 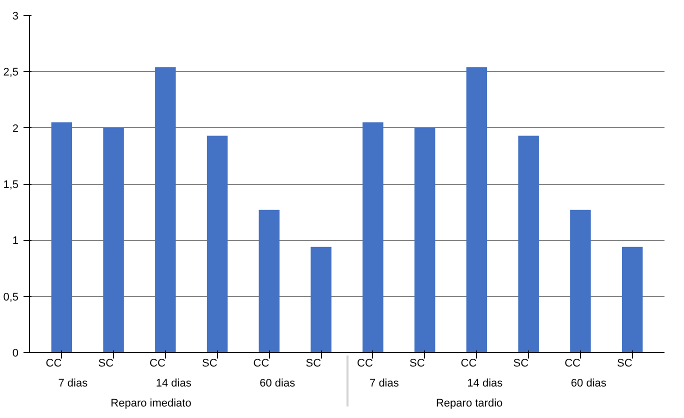 I want to click on y-tick-label: 3, so click(x=15, y=16).